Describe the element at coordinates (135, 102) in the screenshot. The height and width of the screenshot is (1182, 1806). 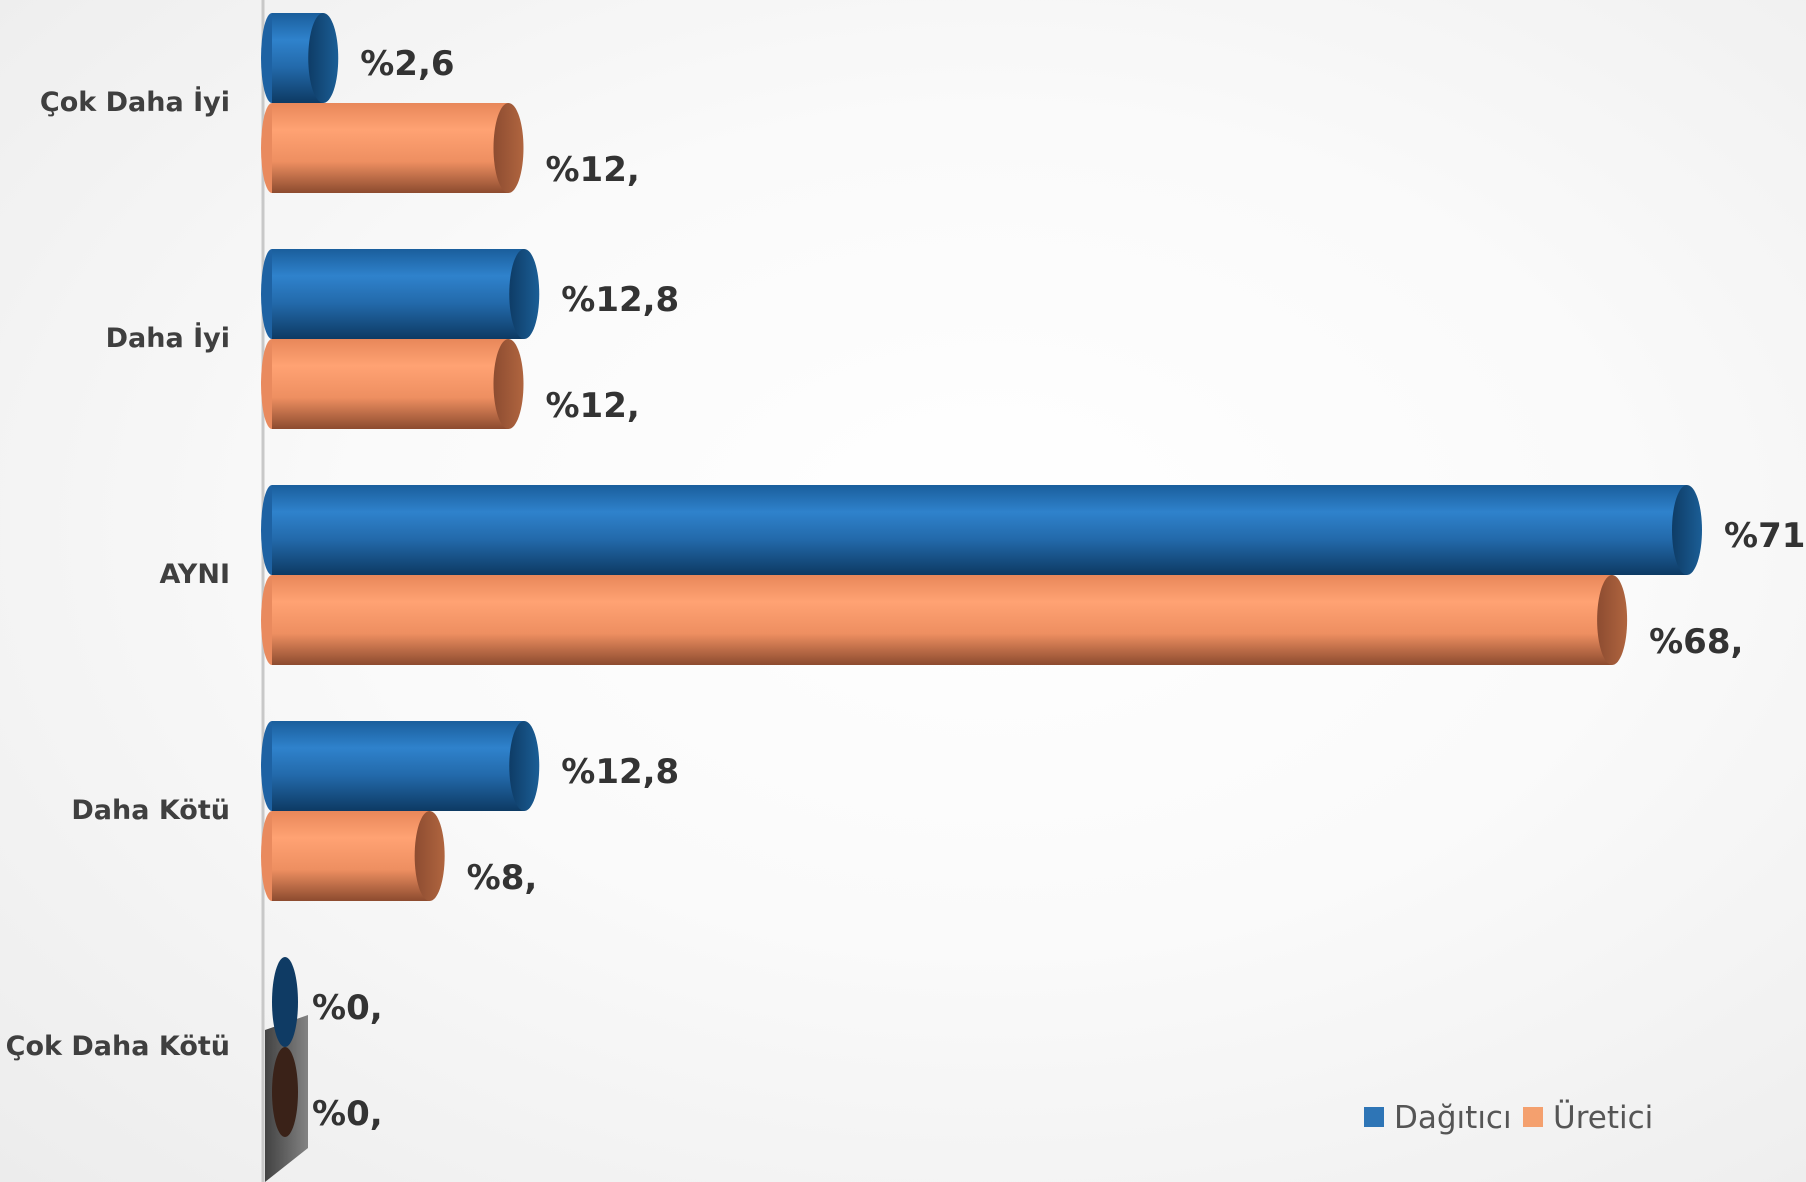
I see `category-label: Çok Daha İyi` at that location.